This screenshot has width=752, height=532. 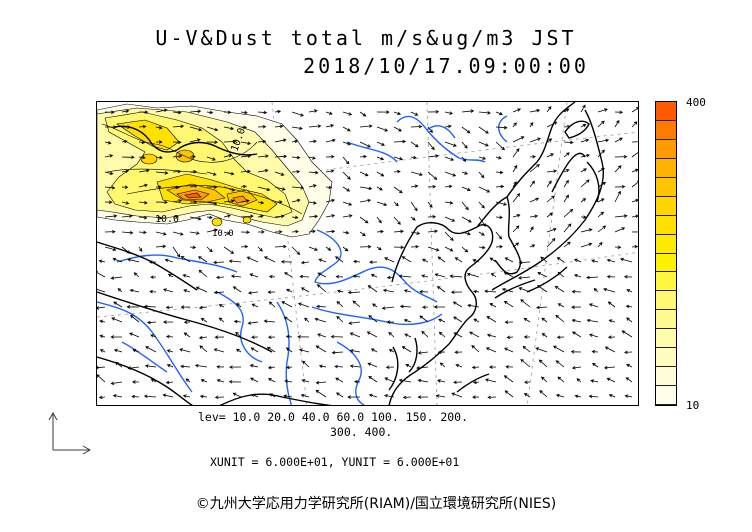 What do you see at coordinates (70, 433) in the screenshot?
I see `axis-arrows-icon` at bounding box center [70, 433].